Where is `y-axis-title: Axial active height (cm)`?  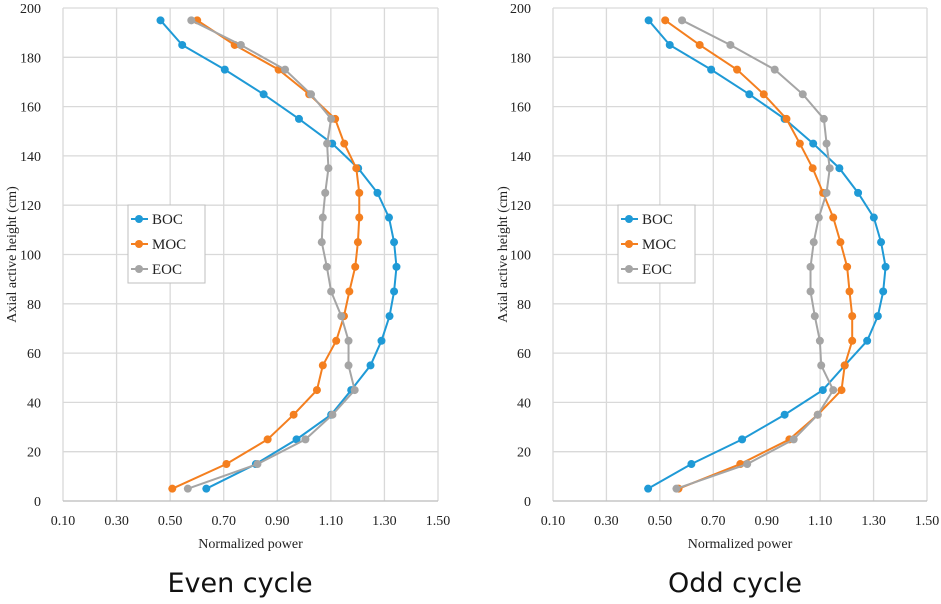 y-axis-title: Axial active height (cm) is located at coordinates (12, 254).